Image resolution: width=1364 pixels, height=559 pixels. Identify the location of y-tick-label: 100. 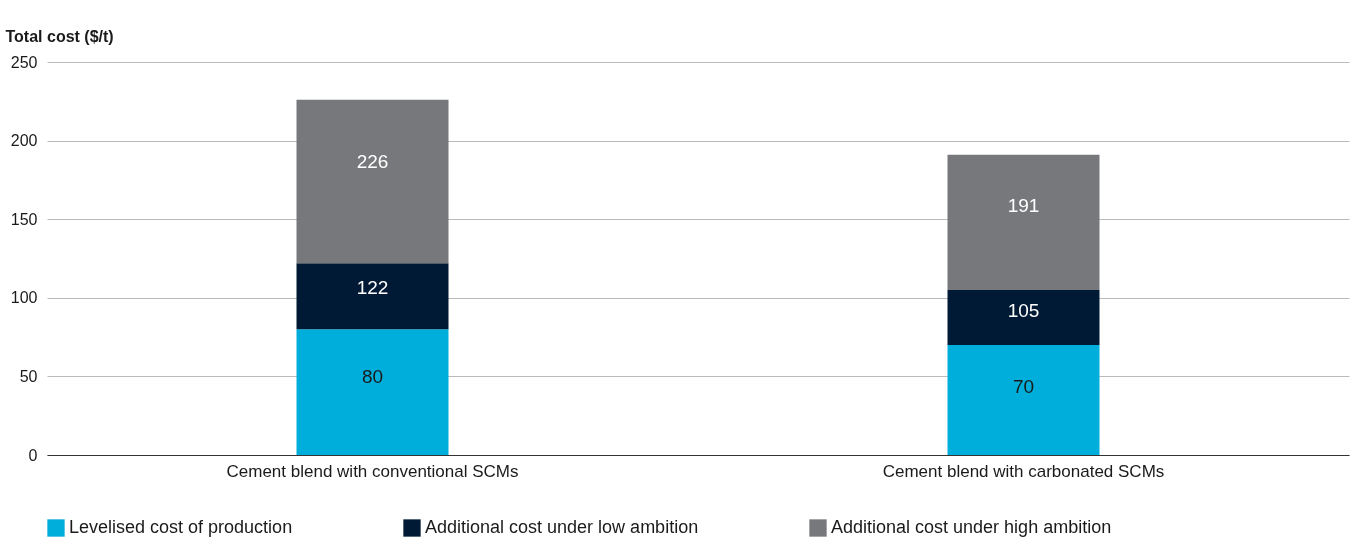
(24, 298).